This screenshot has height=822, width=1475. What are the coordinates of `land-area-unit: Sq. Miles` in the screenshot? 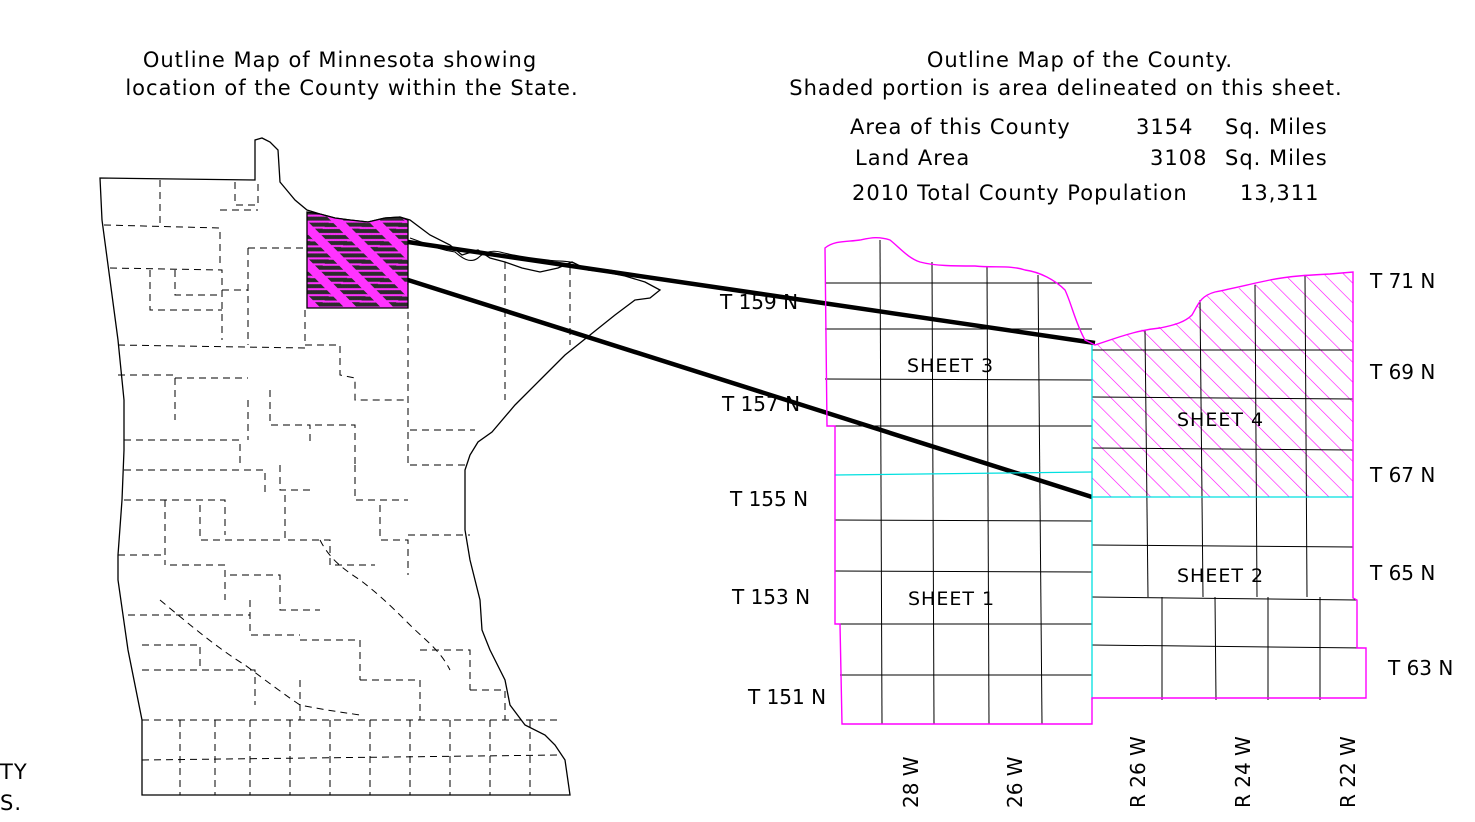 It's located at (1276, 158).